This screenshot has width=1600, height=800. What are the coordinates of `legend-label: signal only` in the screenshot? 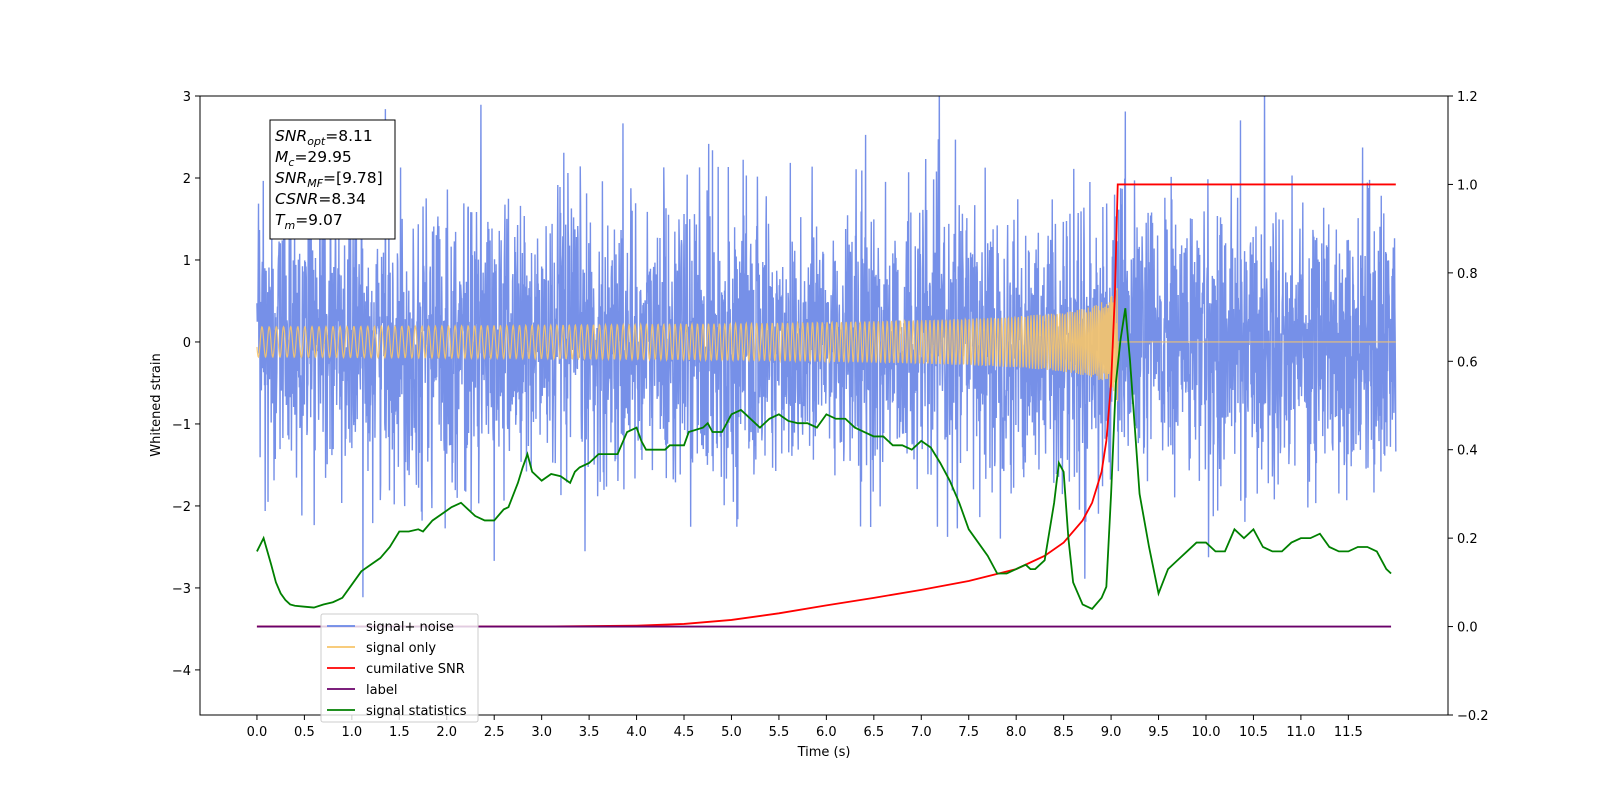 It's located at (401, 648).